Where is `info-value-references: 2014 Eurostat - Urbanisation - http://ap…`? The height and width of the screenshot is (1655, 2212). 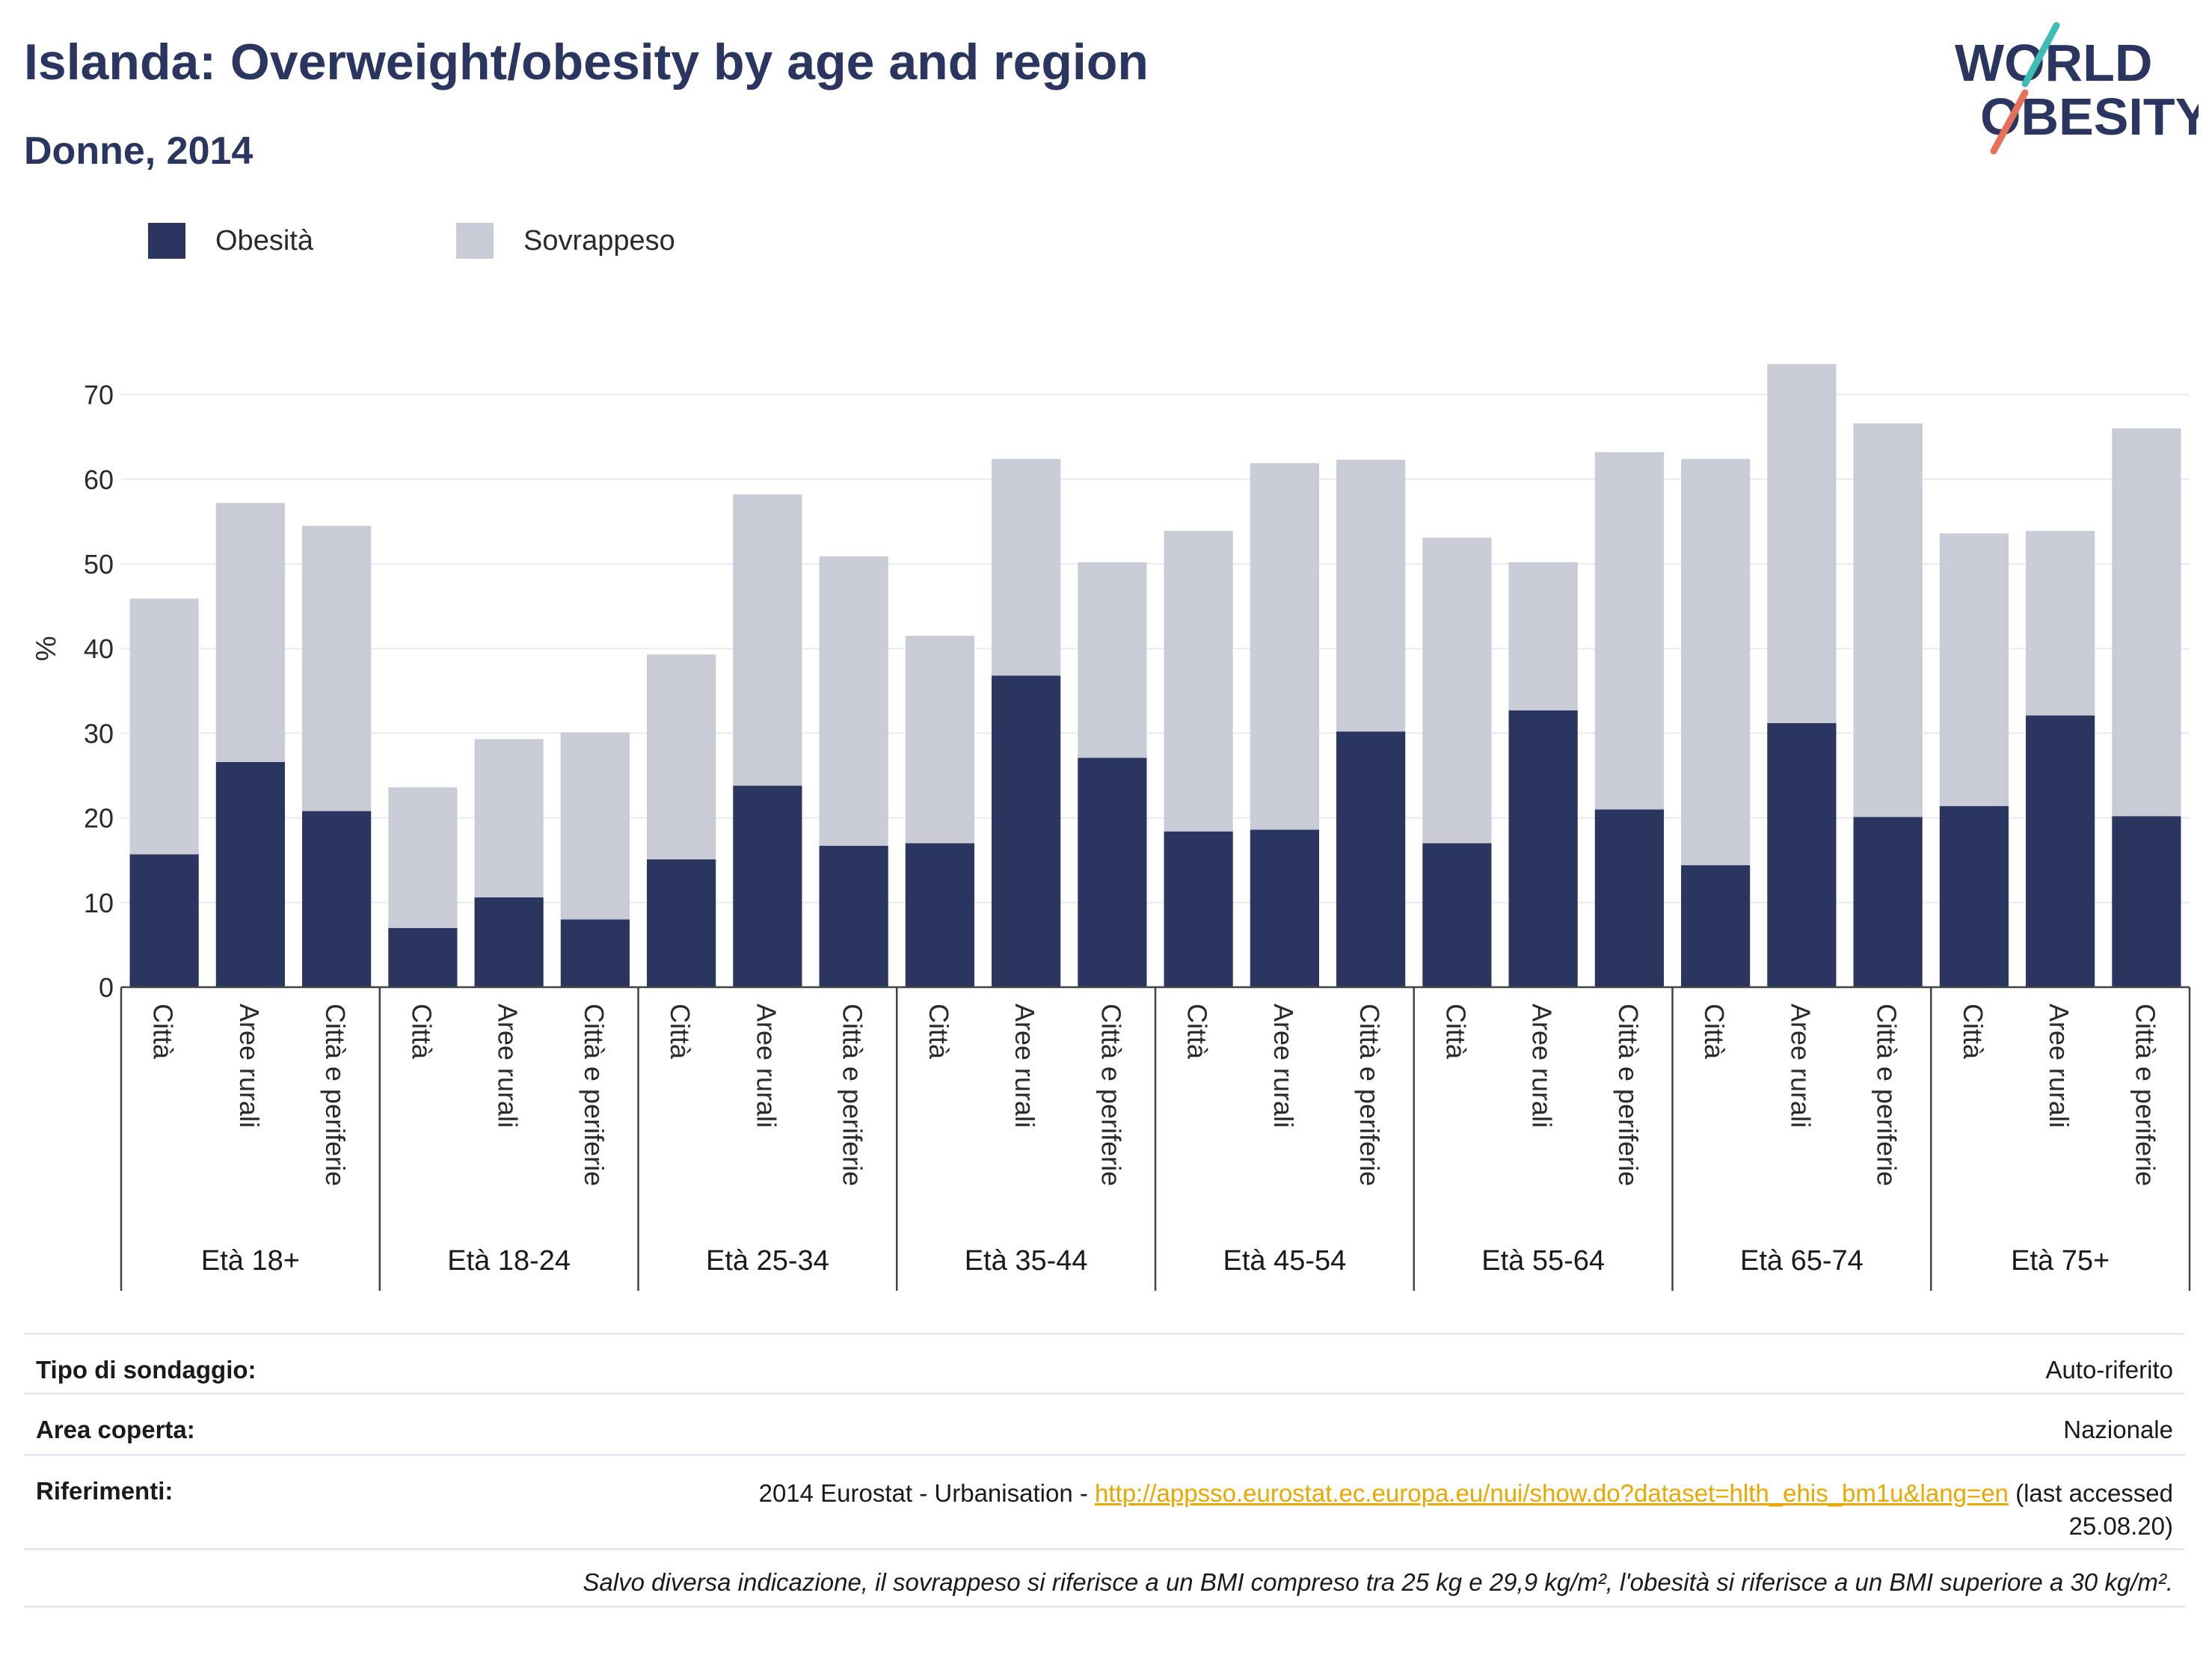
info-value-references: 2014 Eurostat - Urbanisation - http://ap… is located at coordinates (1466, 1510).